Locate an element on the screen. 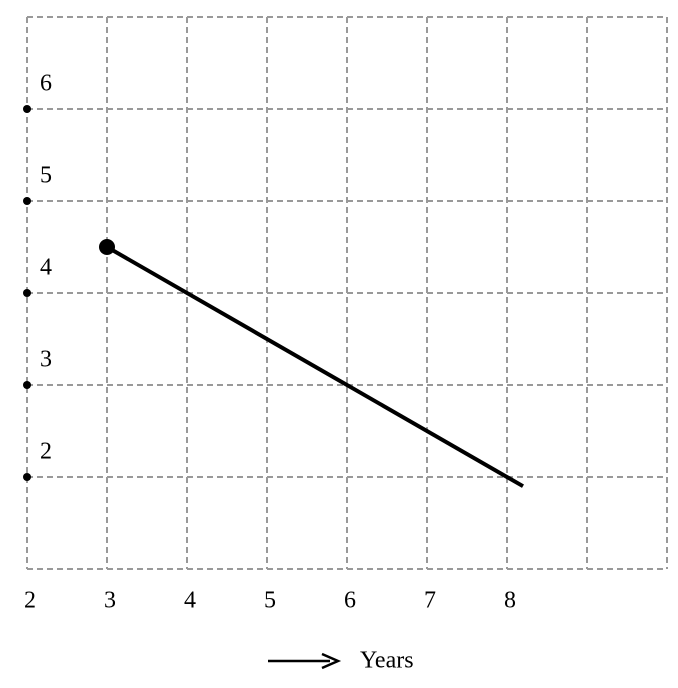 The height and width of the screenshot is (688, 678). x-axis-label: Years is located at coordinates (387, 661).